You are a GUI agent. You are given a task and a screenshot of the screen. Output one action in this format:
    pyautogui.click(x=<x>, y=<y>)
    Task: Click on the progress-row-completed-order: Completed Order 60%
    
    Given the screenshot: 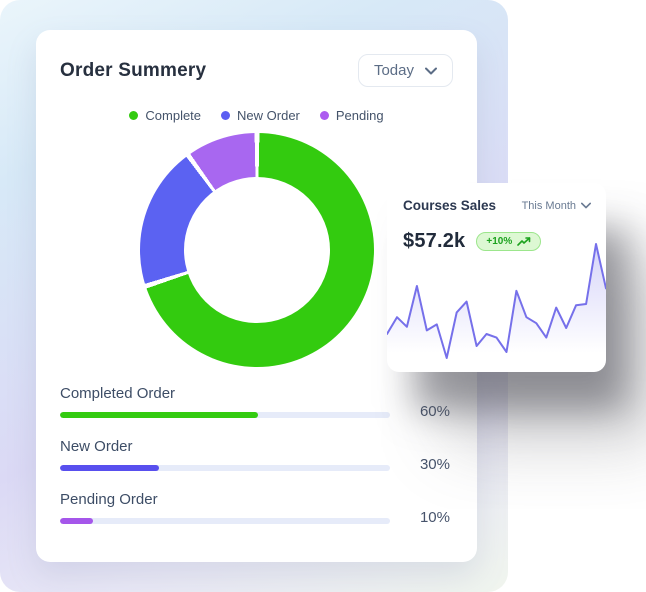 What is the action you would take?
    pyautogui.click(x=255, y=402)
    